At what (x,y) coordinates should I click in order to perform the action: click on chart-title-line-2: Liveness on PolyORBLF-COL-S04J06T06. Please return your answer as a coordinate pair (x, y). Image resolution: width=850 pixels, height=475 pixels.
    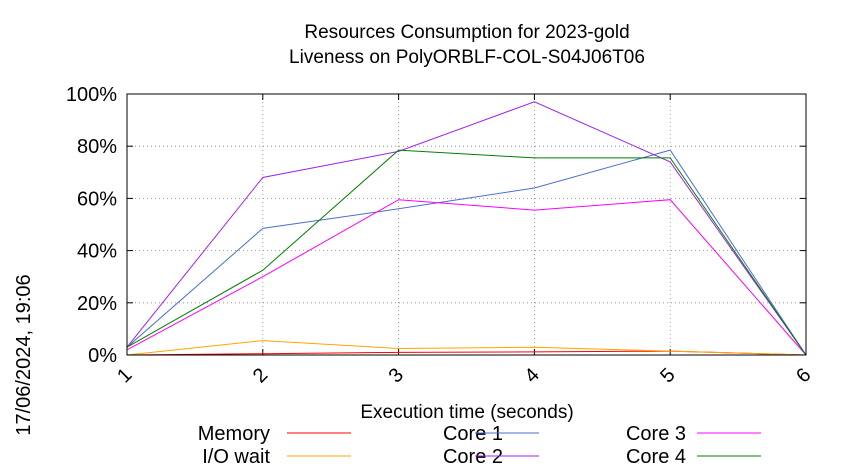
    Looking at the image, I should click on (467, 57).